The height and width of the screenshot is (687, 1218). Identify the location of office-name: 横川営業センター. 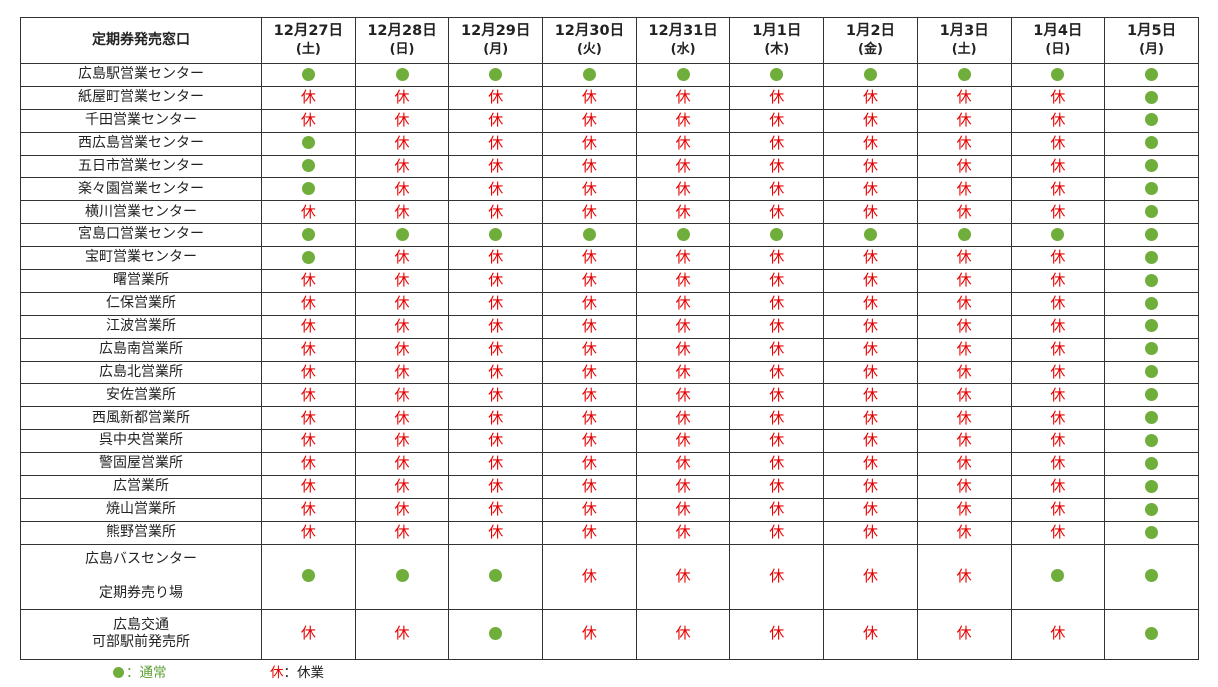
(141, 212).